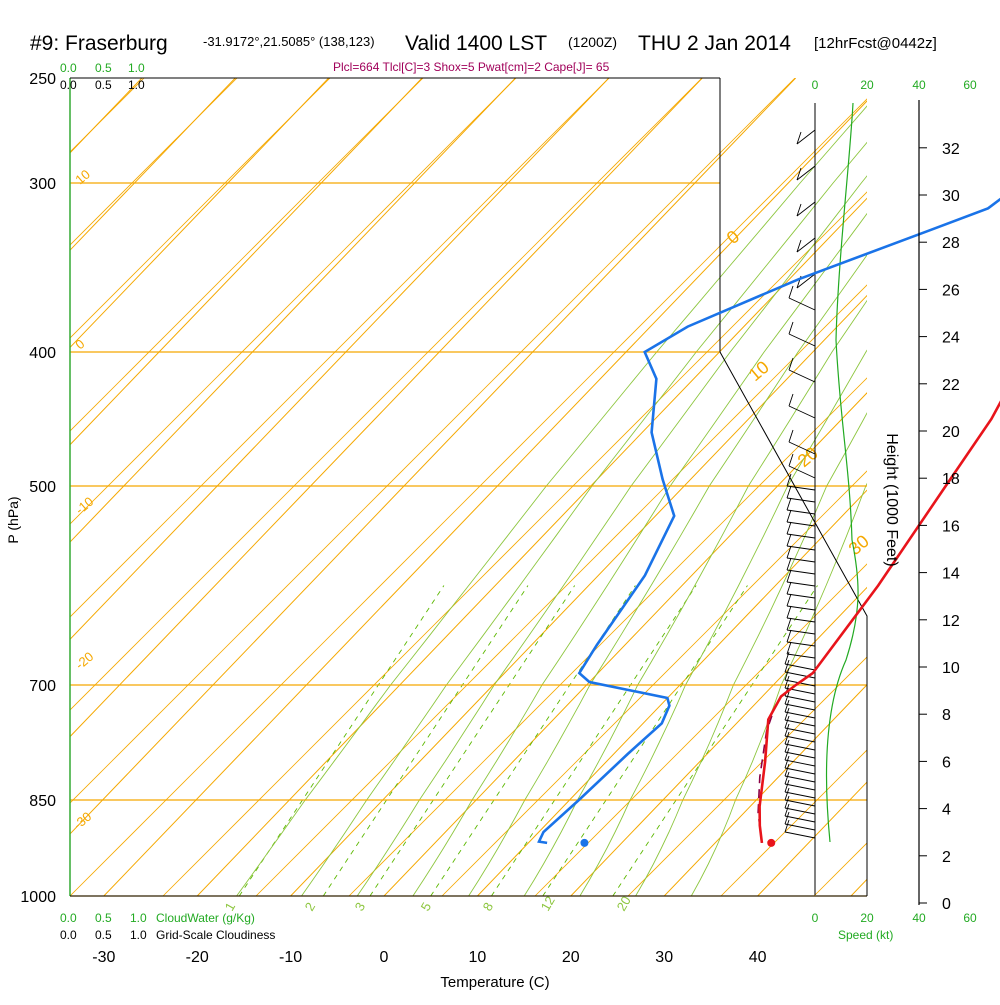 This screenshot has height=1005, width=1000. What do you see at coordinates (68, 68) in the screenshot?
I see `cloudwater-top-0: 0.0` at bounding box center [68, 68].